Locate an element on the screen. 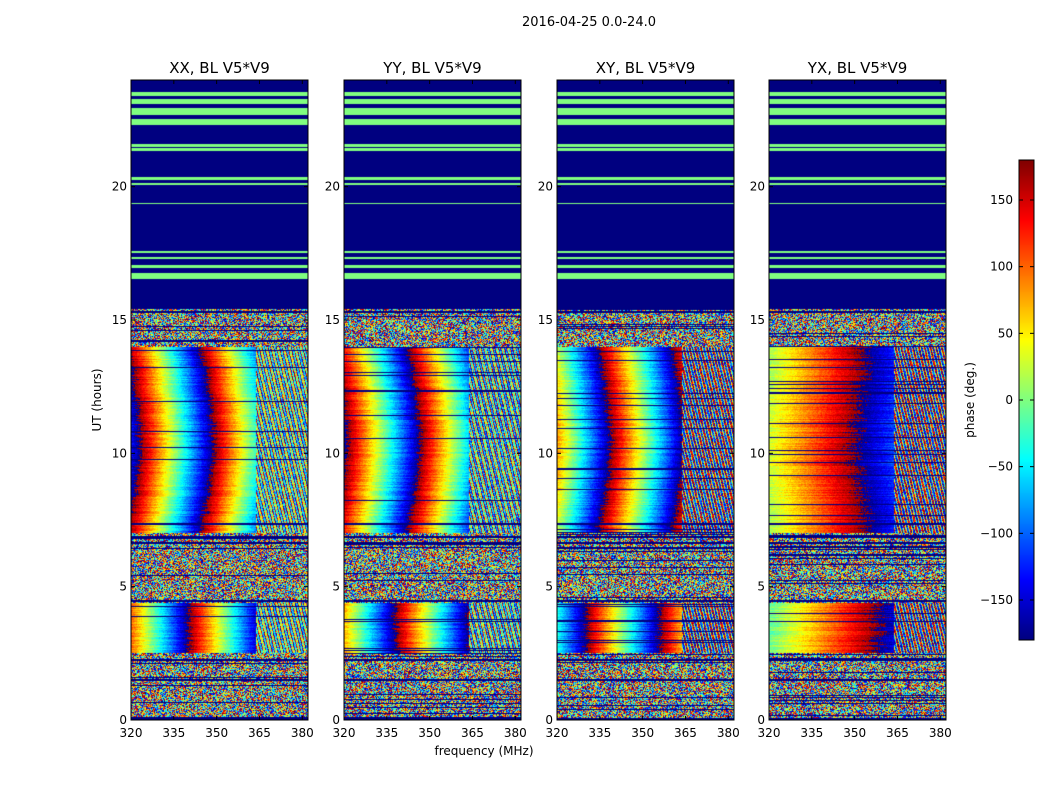 This screenshot has height=800, width=1050. panel-2-title: YY, BL V5*V9 is located at coordinates (431, 68).